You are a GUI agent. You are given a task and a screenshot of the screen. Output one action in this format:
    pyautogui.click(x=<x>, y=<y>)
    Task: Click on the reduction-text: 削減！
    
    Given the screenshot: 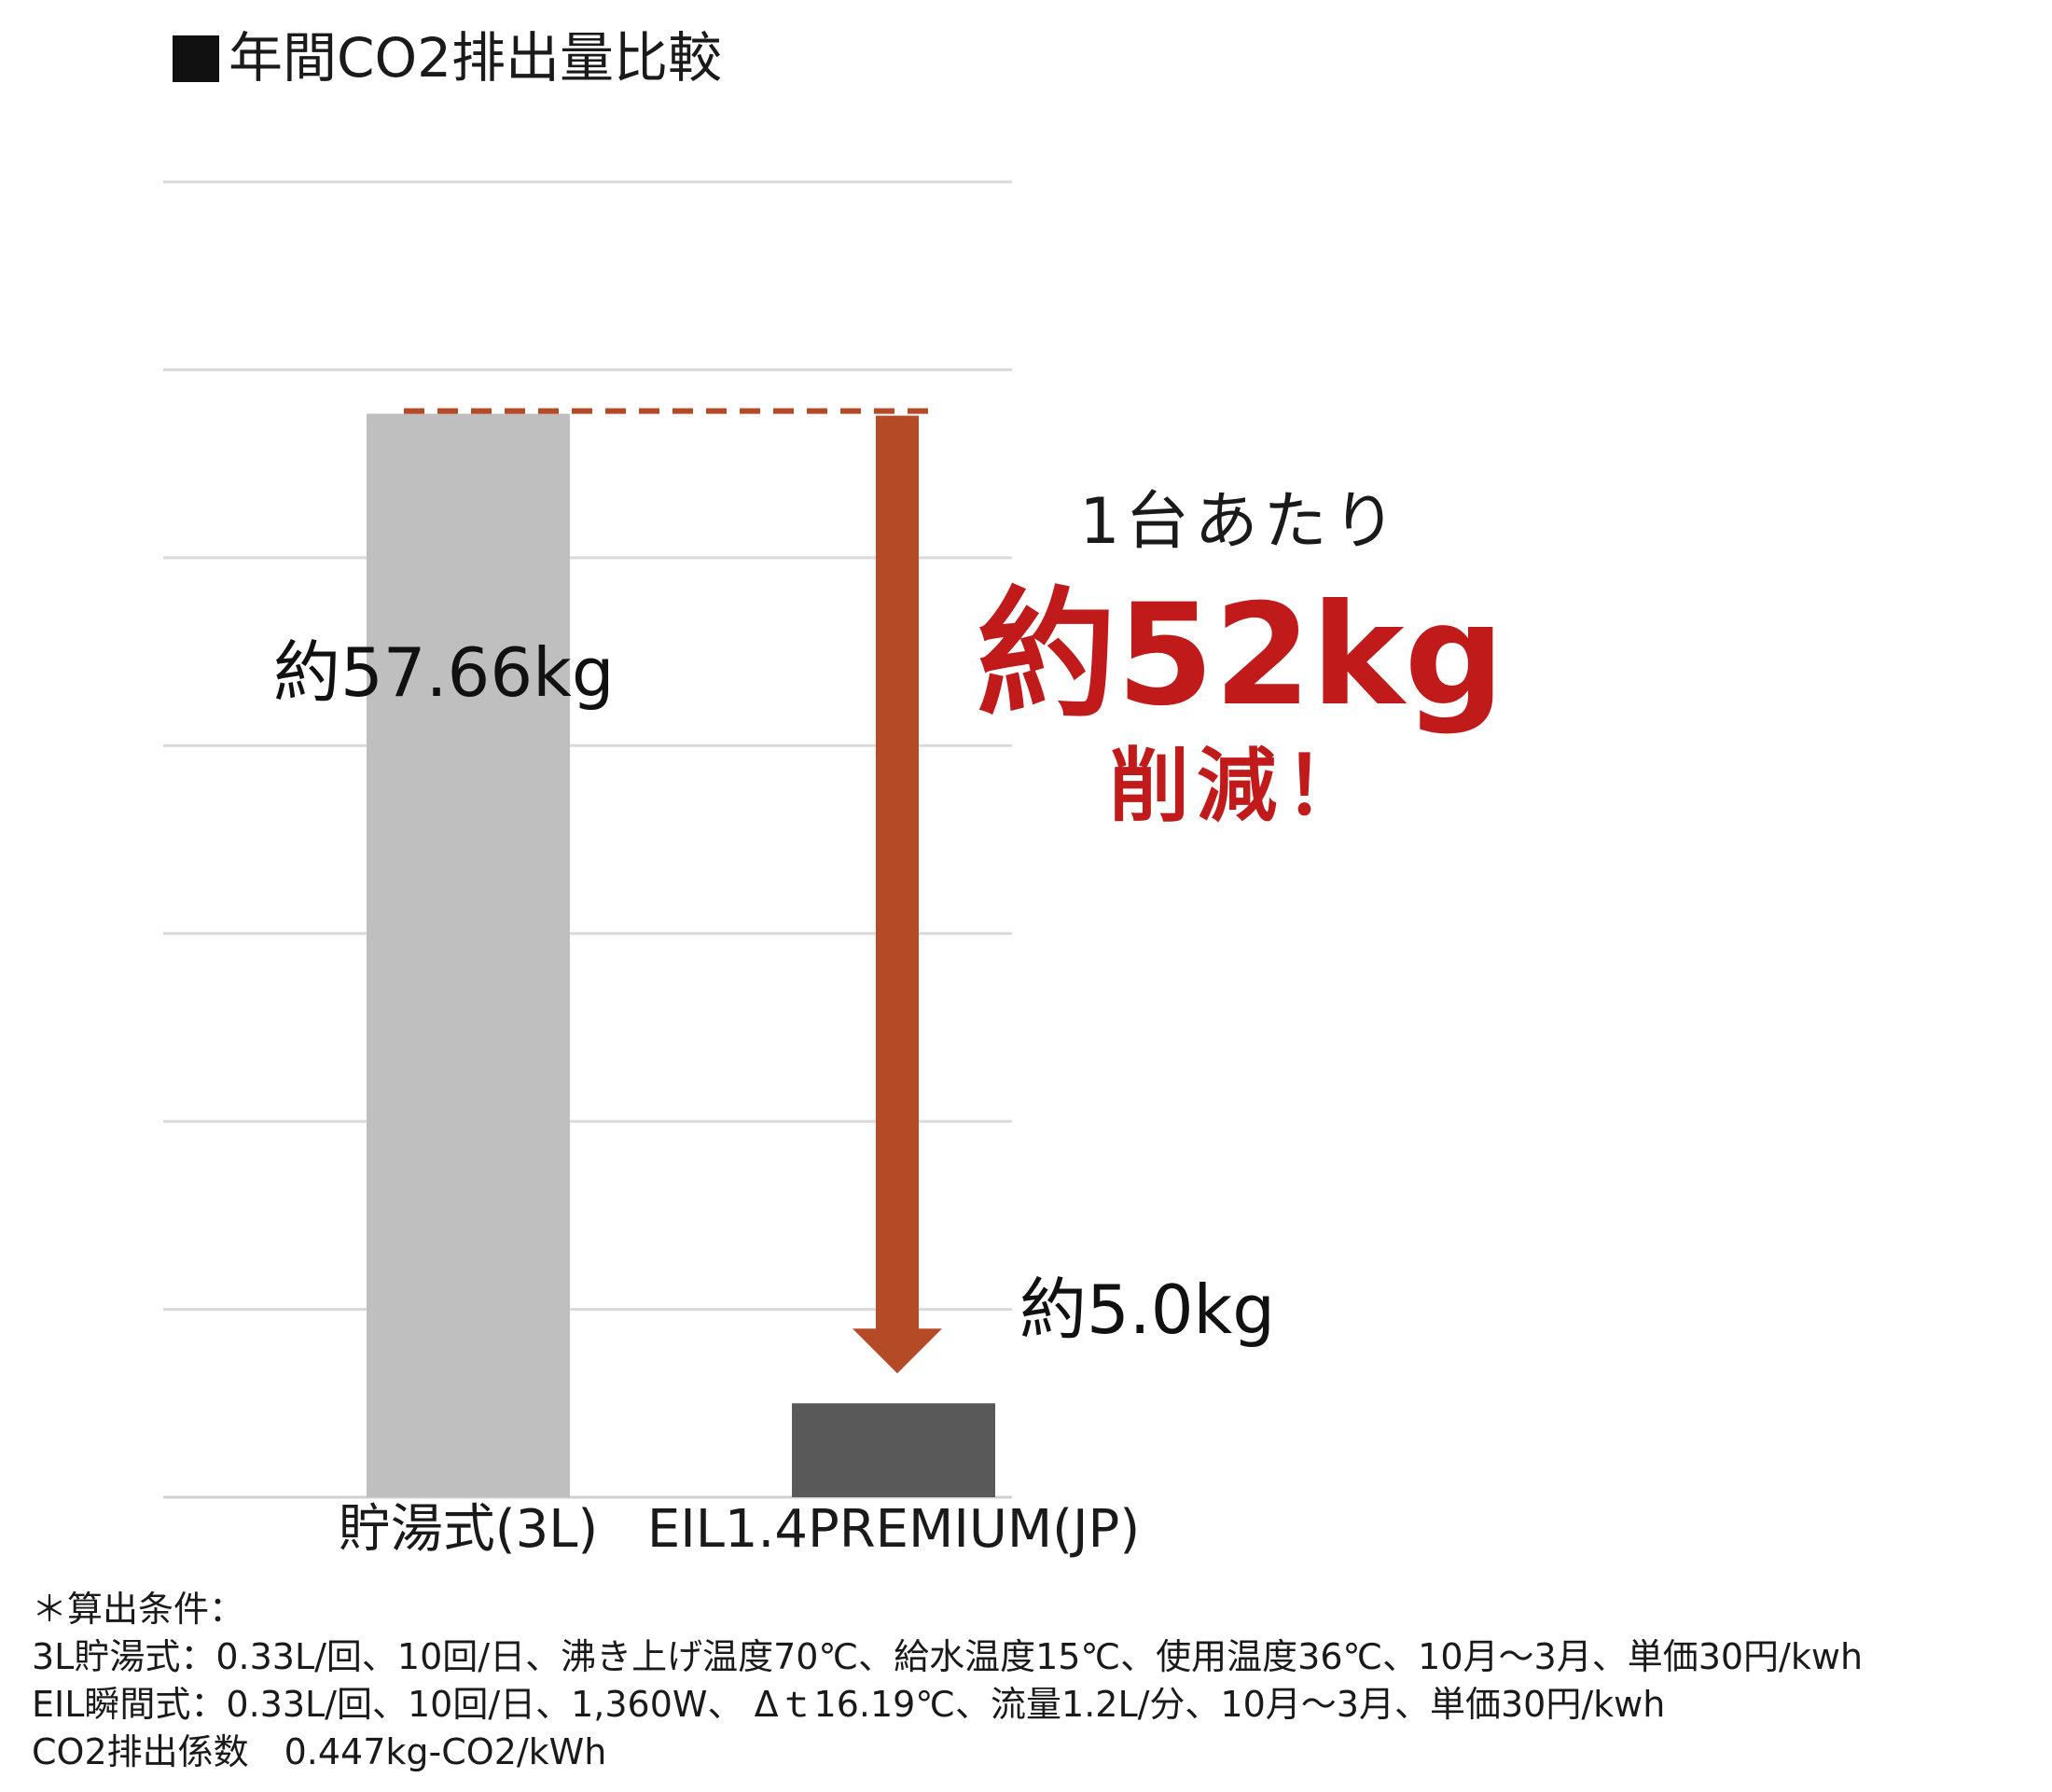 What is the action you would take?
    pyautogui.click(x=1240, y=787)
    